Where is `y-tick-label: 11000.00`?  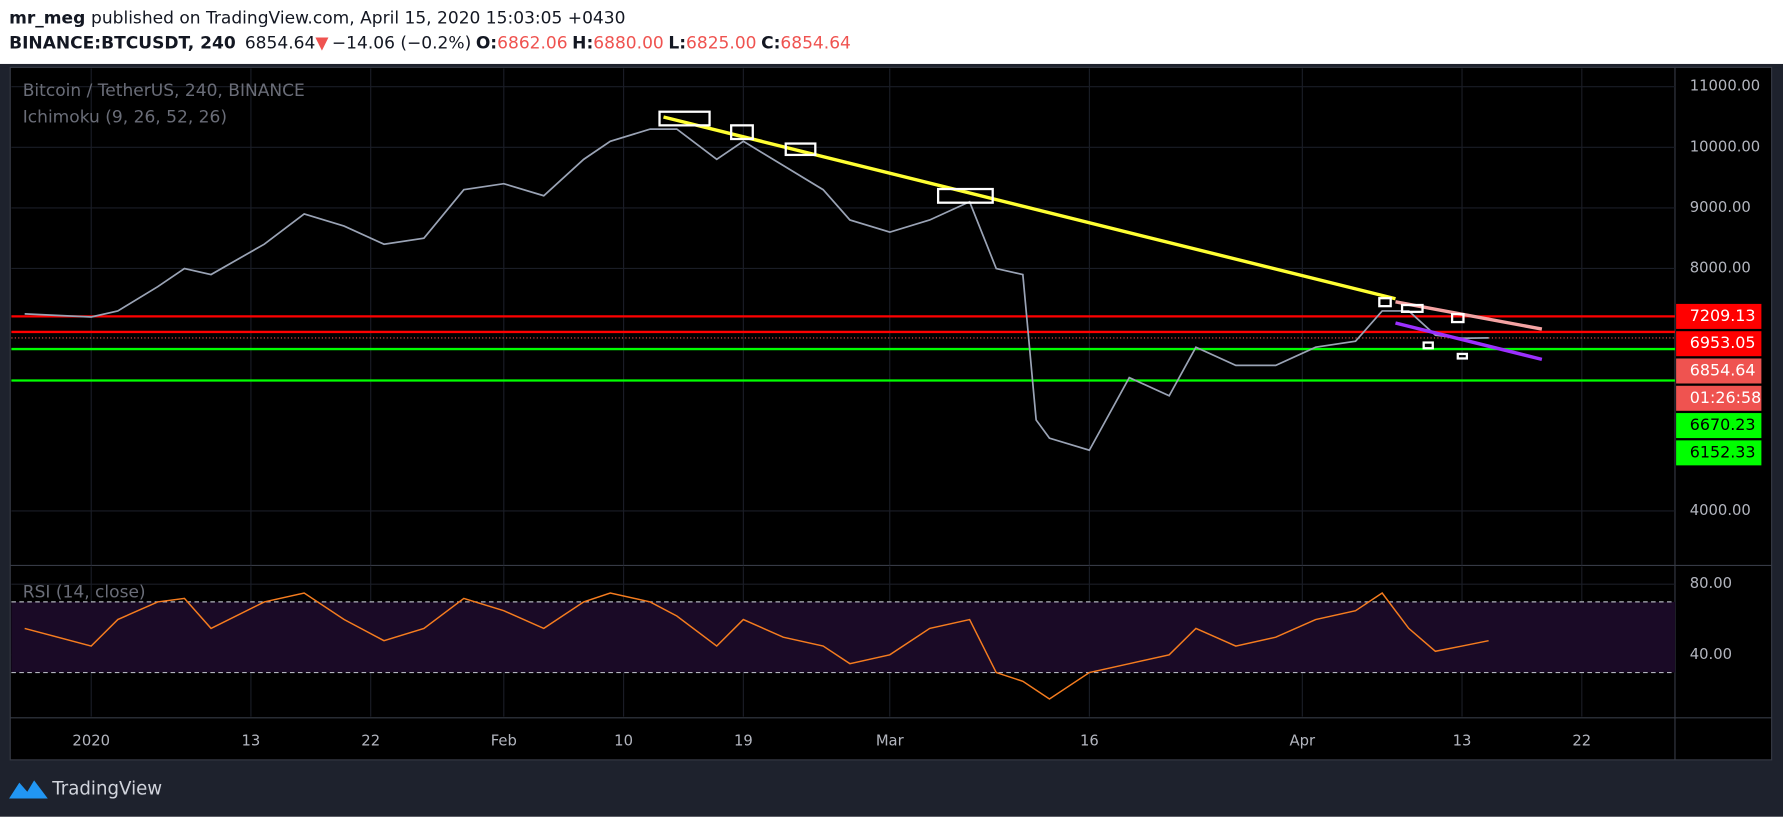 y-tick-label: 11000.00 is located at coordinates (1725, 86).